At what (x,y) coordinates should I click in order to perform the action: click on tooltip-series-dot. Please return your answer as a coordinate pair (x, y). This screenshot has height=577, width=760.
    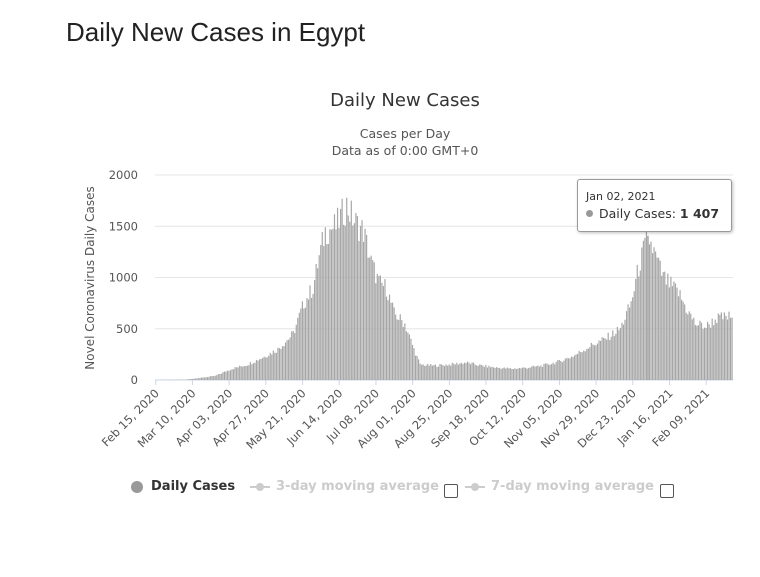
    Looking at the image, I should click on (589, 213).